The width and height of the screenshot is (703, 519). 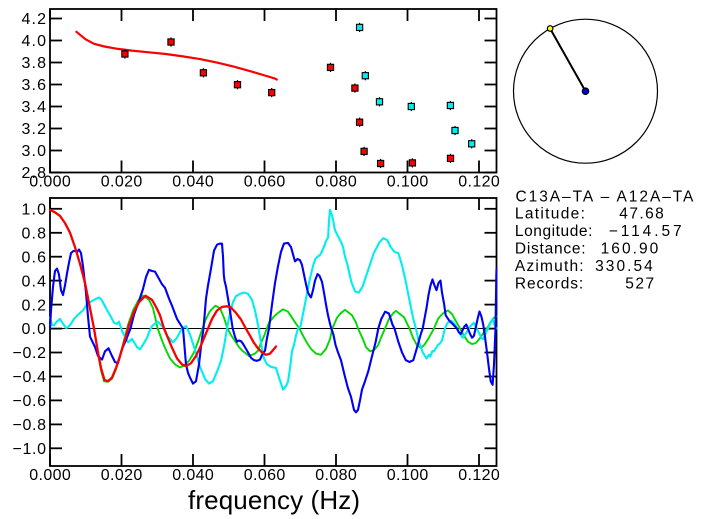 What do you see at coordinates (34, 129) in the screenshot?
I see `svg-text: 3.2` at bounding box center [34, 129].